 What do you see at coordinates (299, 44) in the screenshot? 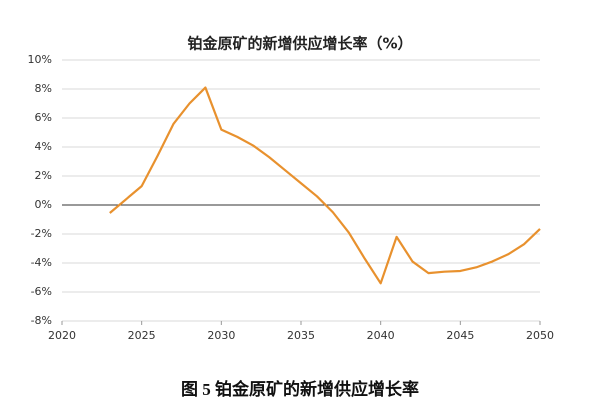
I see `chart-title: 铂金原矿的新增供应增长率（%）` at bounding box center [299, 44].